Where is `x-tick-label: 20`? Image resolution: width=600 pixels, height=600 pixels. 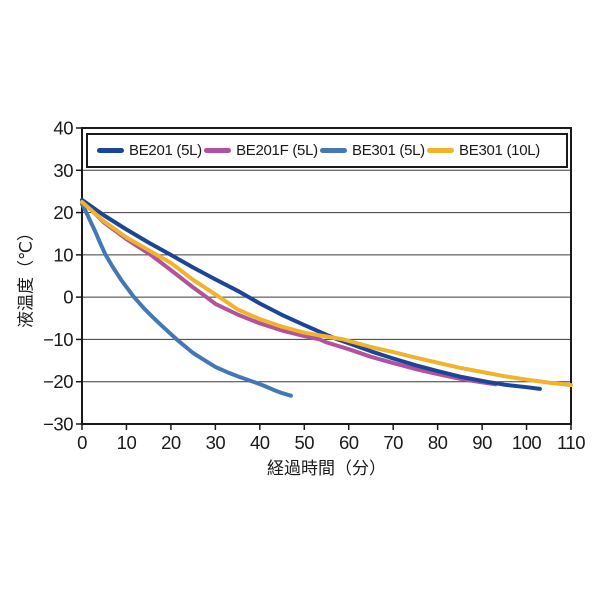 x-tick-label: 20 is located at coordinates (171, 442).